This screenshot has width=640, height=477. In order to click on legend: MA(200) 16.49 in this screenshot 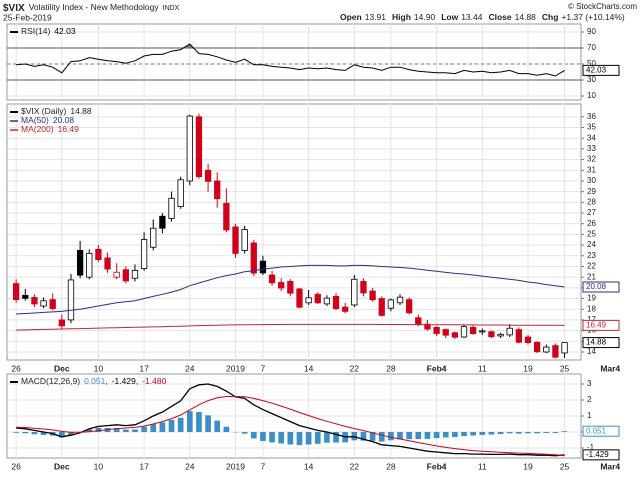, I will do `click(50, 129)`.